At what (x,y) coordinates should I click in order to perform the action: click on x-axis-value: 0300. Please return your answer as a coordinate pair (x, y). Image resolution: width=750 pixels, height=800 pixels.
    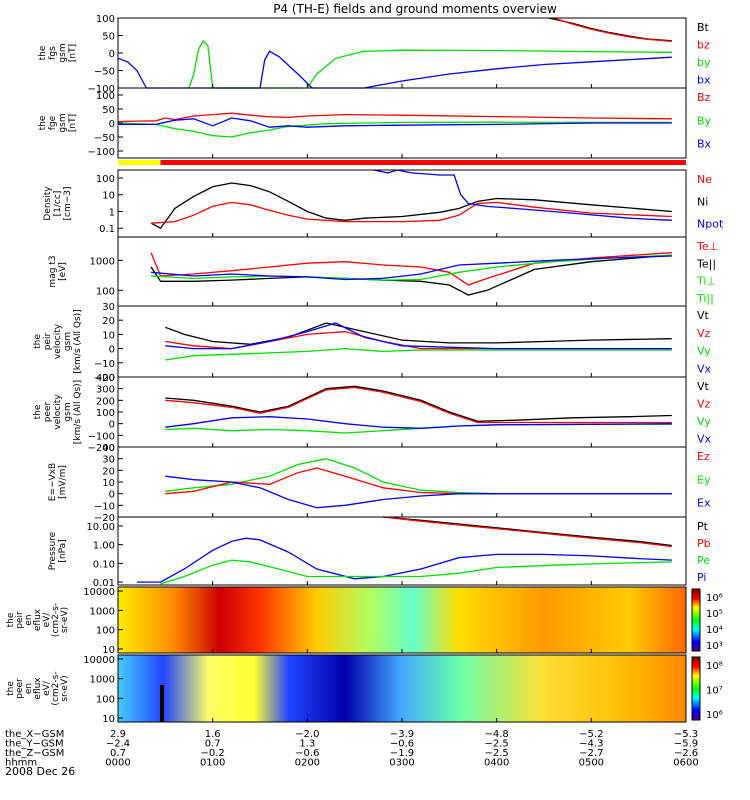
    Looking at the image, I should click on (401, 763).